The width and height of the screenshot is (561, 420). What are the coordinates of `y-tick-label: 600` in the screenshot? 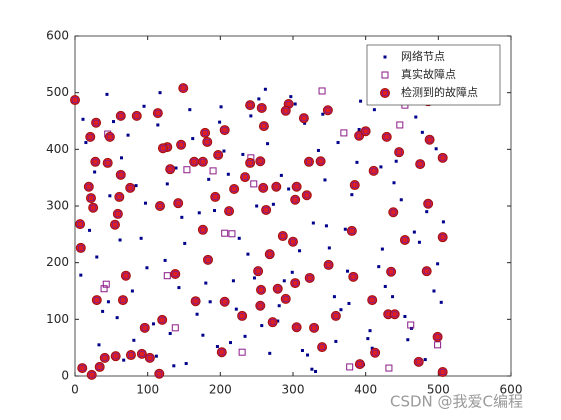 It's located at (57, 36).